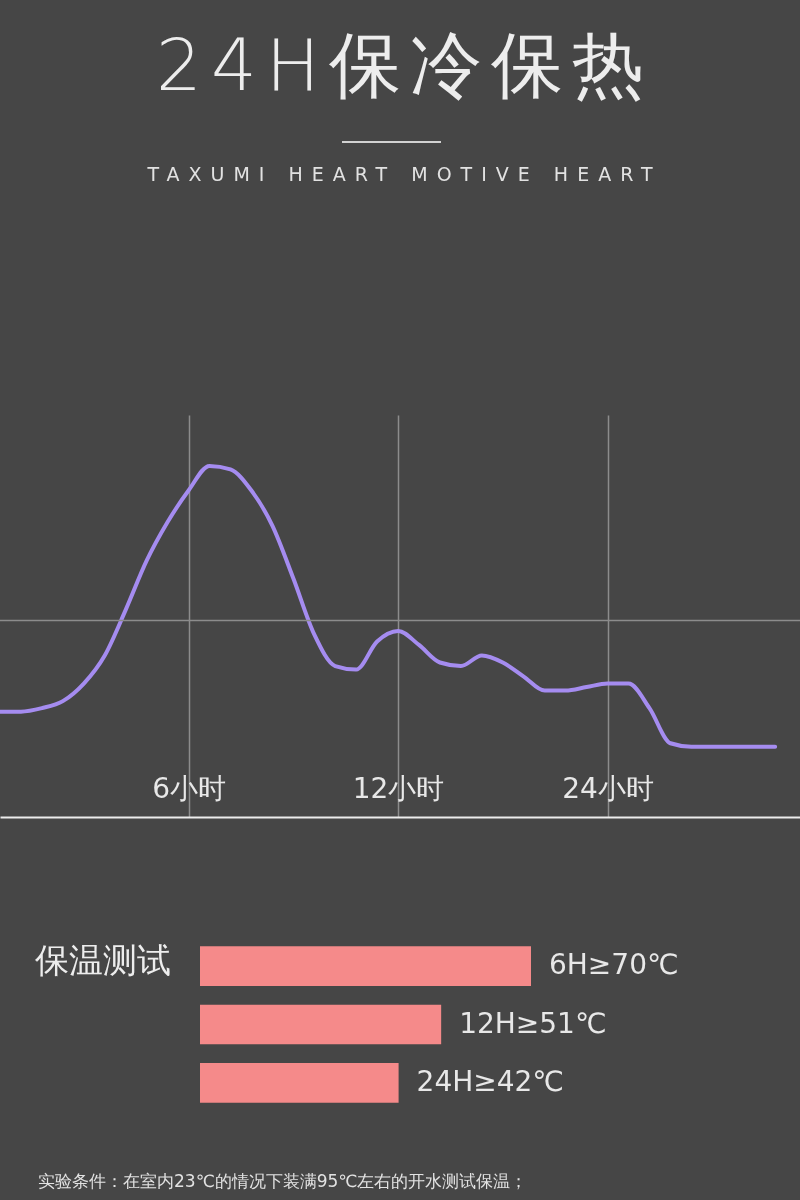 This screenshot has height=1200, width=800. What do you see at coordinates (404, 174) in the screenshot?
I see `chart-subtitle: TAXUMI HEART MOTIVE HEART` at bounding box center [404, 174].